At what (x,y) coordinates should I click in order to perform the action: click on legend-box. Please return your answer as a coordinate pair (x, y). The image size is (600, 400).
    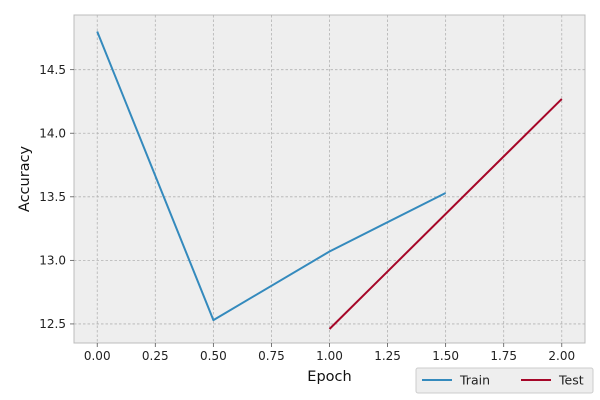
    Looking at the image, I should click on (504, 380).